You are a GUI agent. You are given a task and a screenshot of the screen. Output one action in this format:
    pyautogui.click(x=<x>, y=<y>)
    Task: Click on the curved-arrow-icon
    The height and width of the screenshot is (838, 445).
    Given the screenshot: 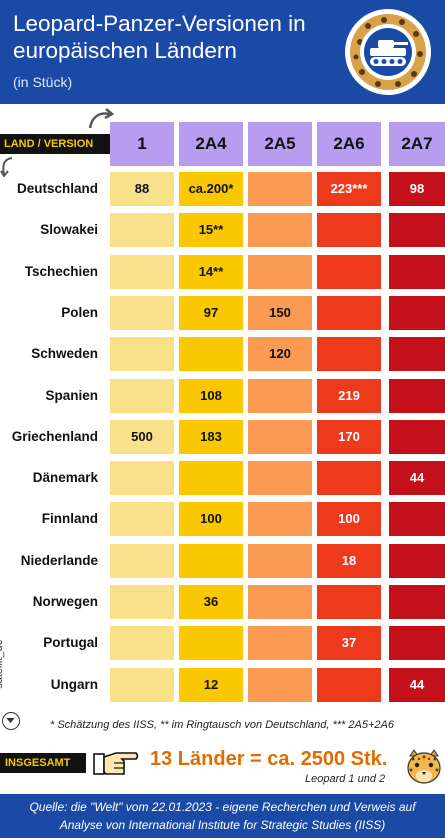 What is the action you would take?
    pyautogui.click(x=101, y=118)
    